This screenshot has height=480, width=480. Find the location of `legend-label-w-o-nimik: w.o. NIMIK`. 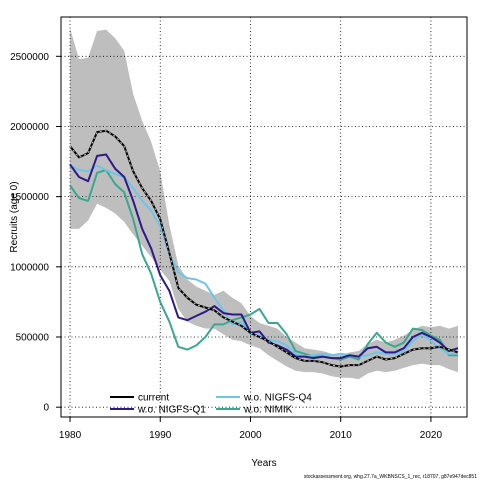

legend-label-w-o-nimik: w.o. NIMIK is located at coordinates (268, 410).